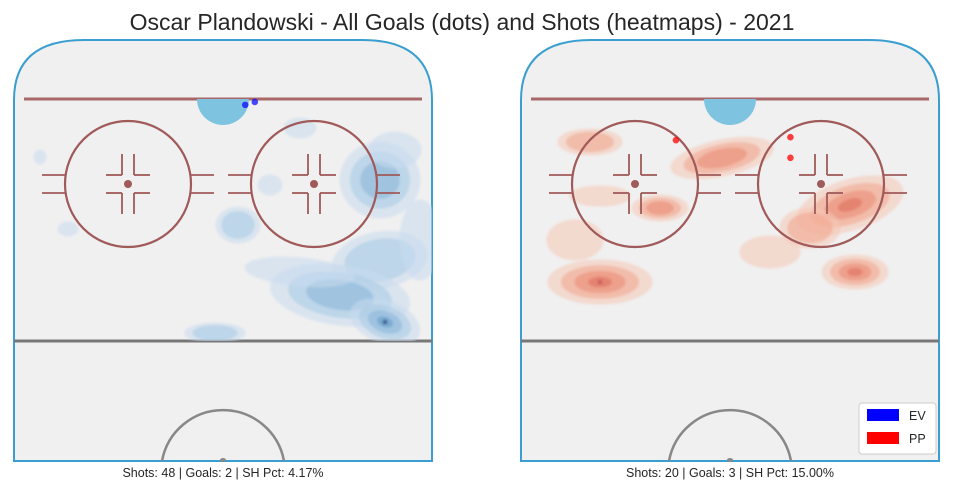  What do you see at coordinates (725, 216) in the screenshot?
I see `shot-heatmap` at bounding box center [725, 216].